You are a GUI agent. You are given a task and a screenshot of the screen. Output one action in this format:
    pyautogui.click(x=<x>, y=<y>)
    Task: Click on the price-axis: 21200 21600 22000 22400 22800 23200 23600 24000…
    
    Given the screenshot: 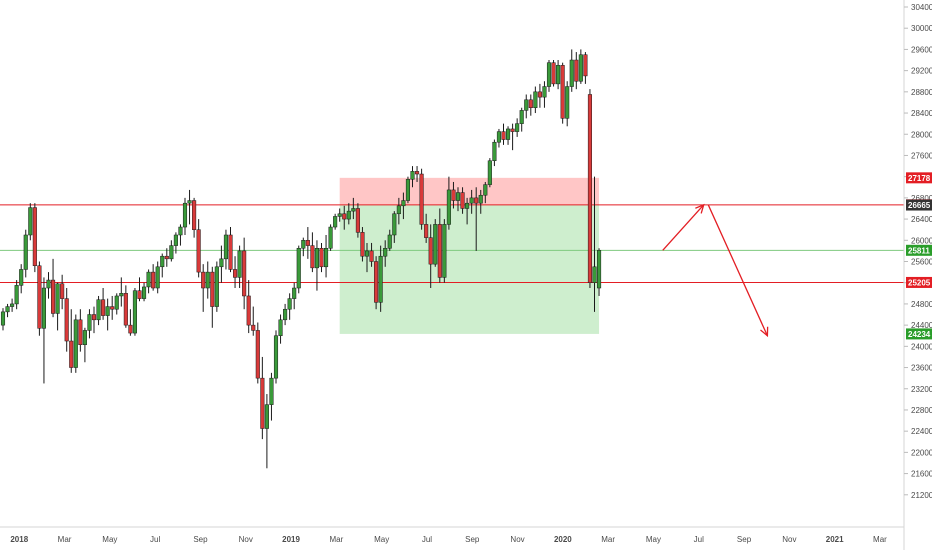 What is the action you would take?
    pyautogui.click(x=918, y=251)
    